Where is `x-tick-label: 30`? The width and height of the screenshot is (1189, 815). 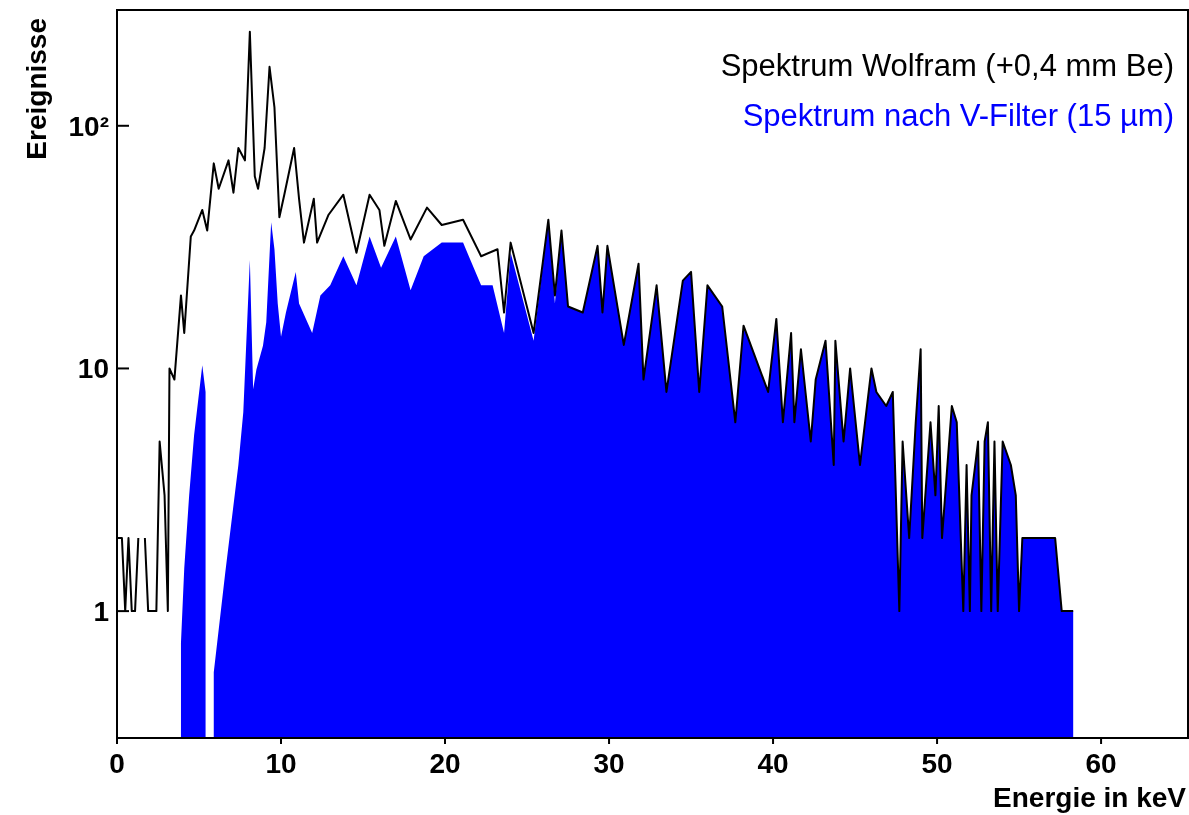
x-tick-label: 30 is located at coordinates (609, 763).